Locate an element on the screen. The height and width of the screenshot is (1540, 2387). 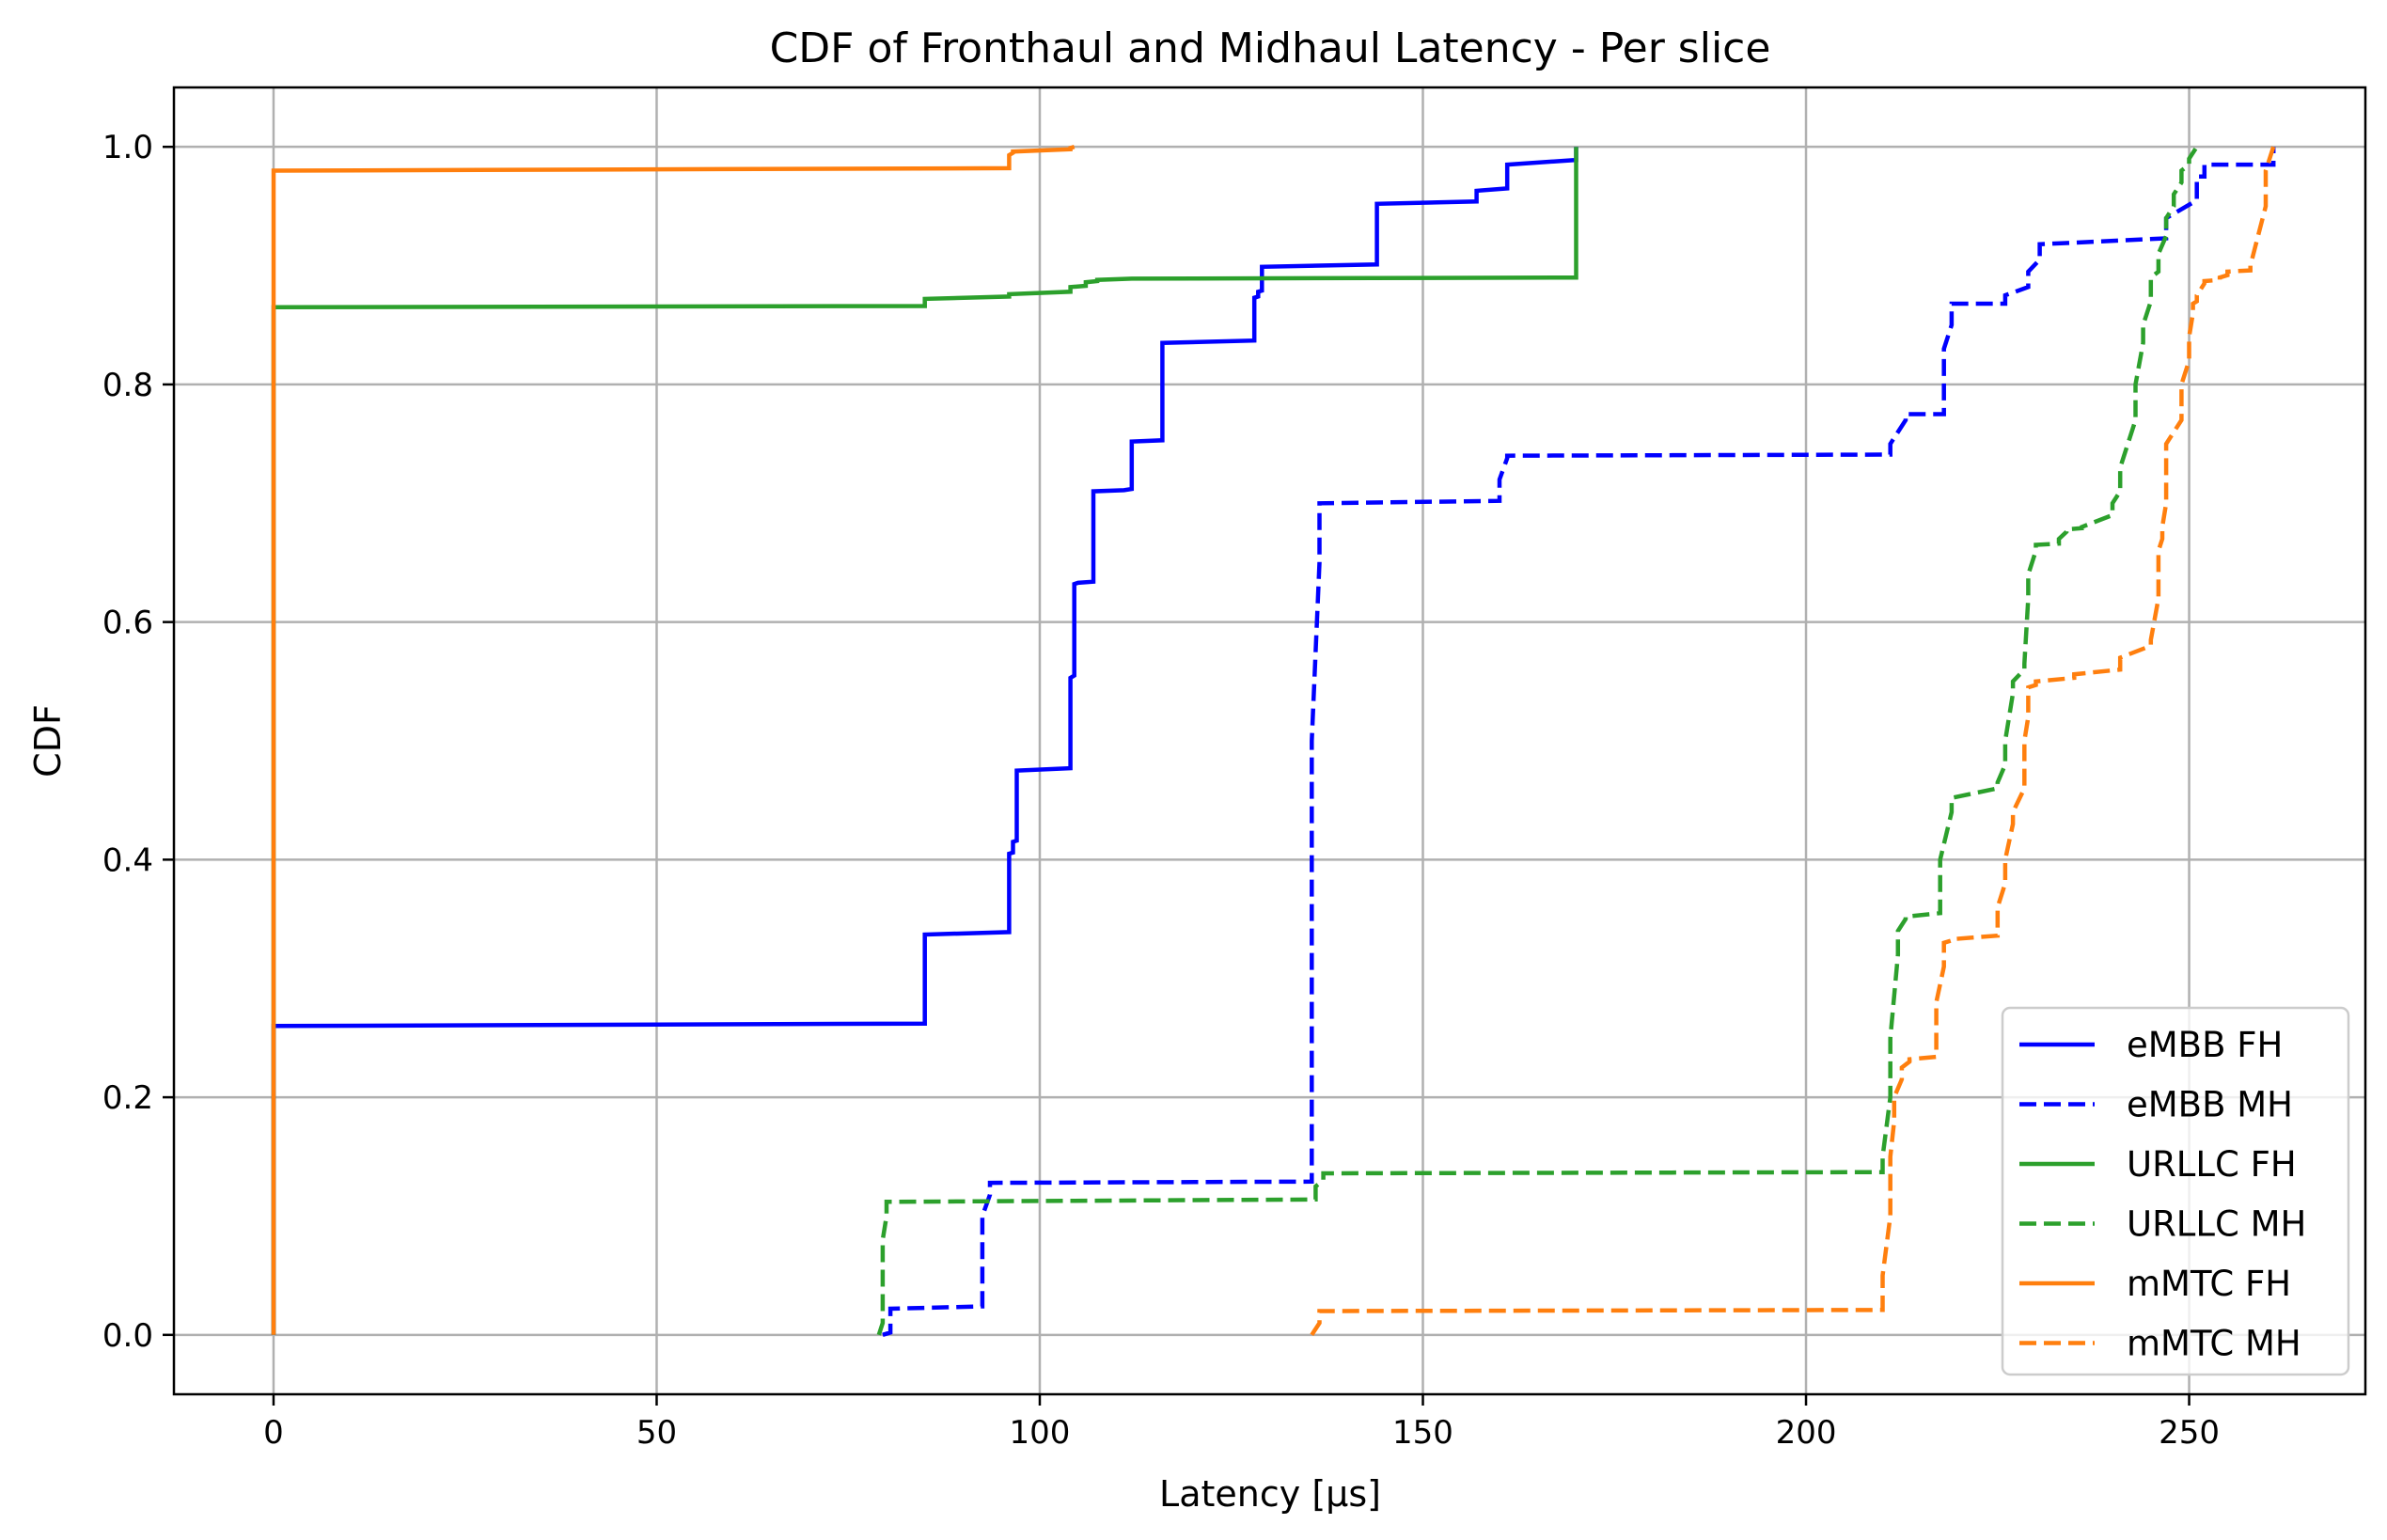
y-axis-label: CDF is located at coordinates (48, 741).